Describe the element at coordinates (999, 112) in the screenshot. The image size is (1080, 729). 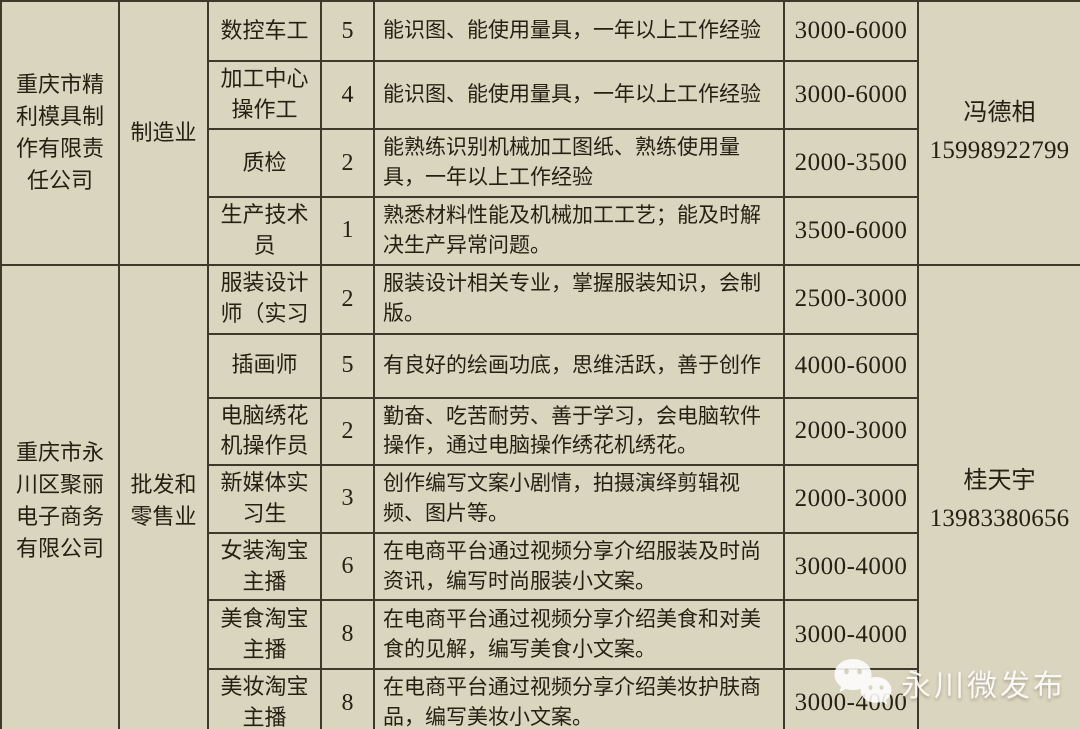
I see `contact-name: 冯德相` at that location.